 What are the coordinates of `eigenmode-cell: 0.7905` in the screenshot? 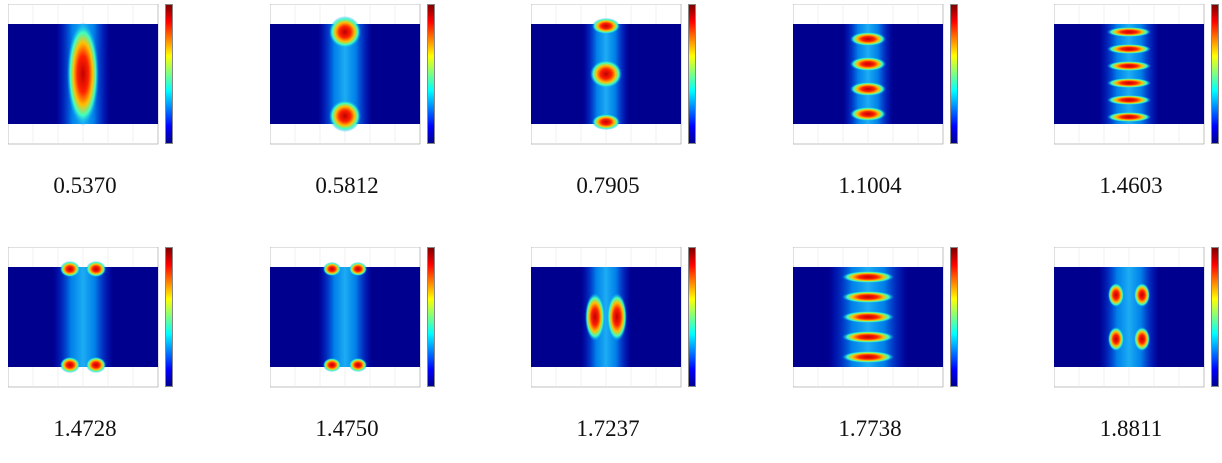 It's located at (643, 110).